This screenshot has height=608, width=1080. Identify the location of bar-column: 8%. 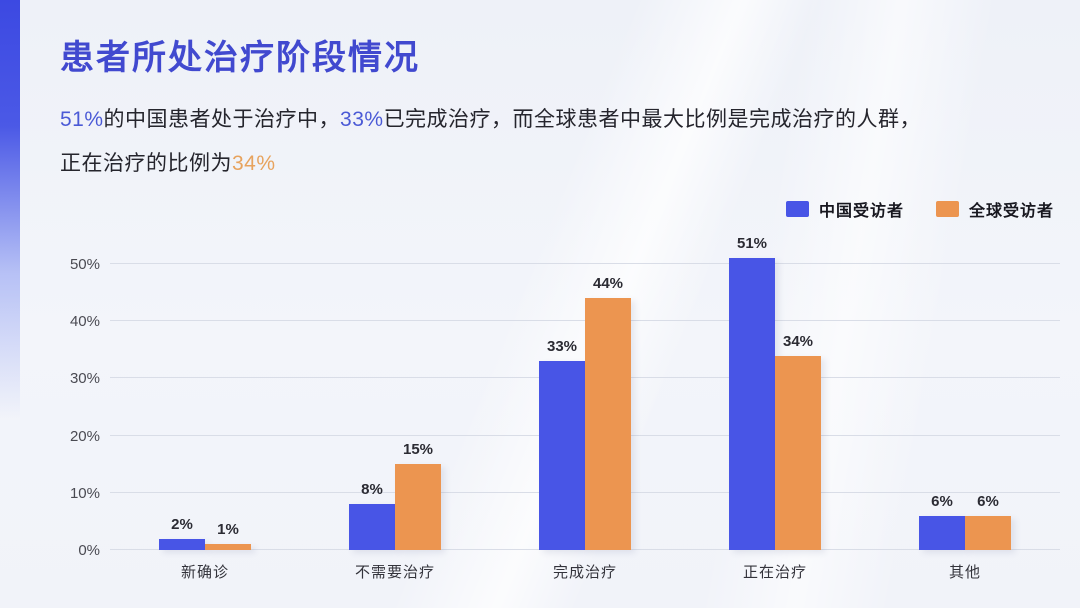
(372, 515).